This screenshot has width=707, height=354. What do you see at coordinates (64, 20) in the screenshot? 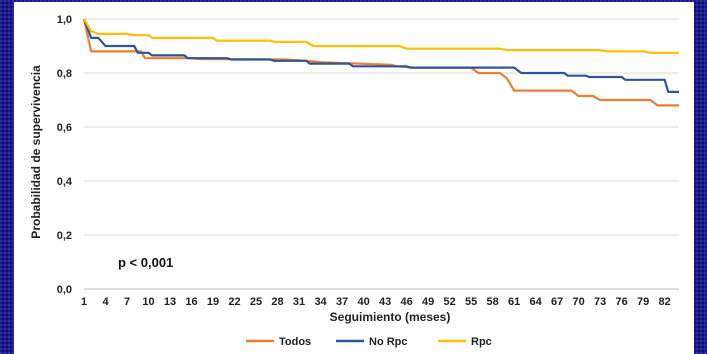
I see `y-tick-label: 1,0` at bounding box center [64, 20].